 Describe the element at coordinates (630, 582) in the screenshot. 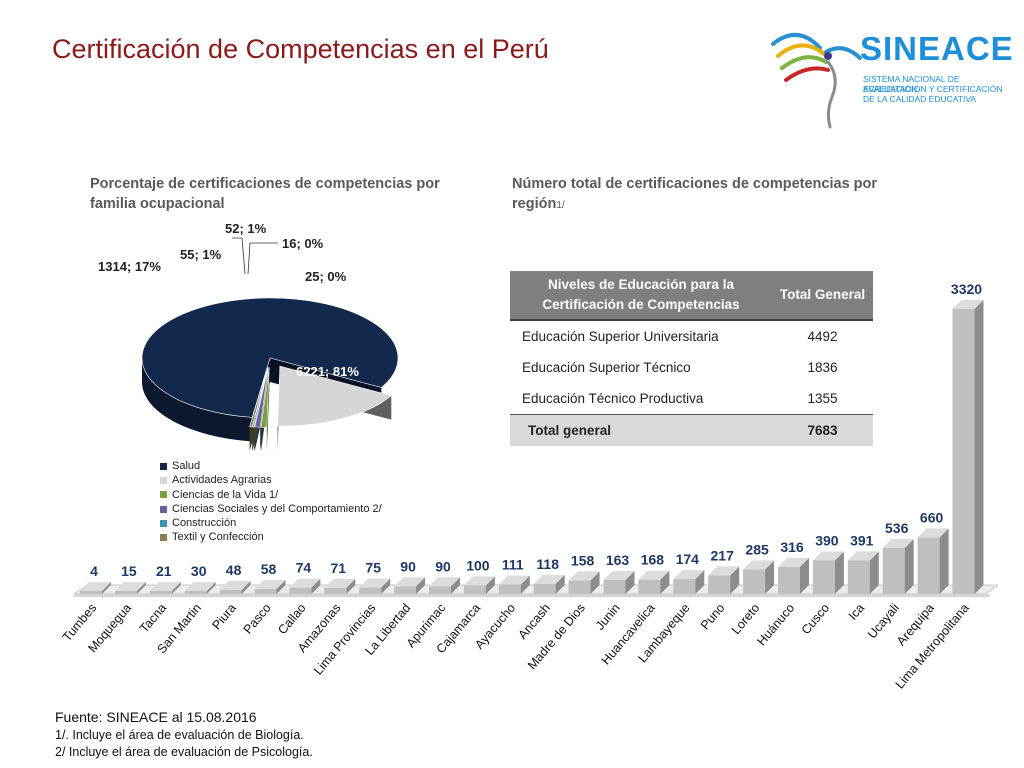

I see `bar-side-junin` at that location.